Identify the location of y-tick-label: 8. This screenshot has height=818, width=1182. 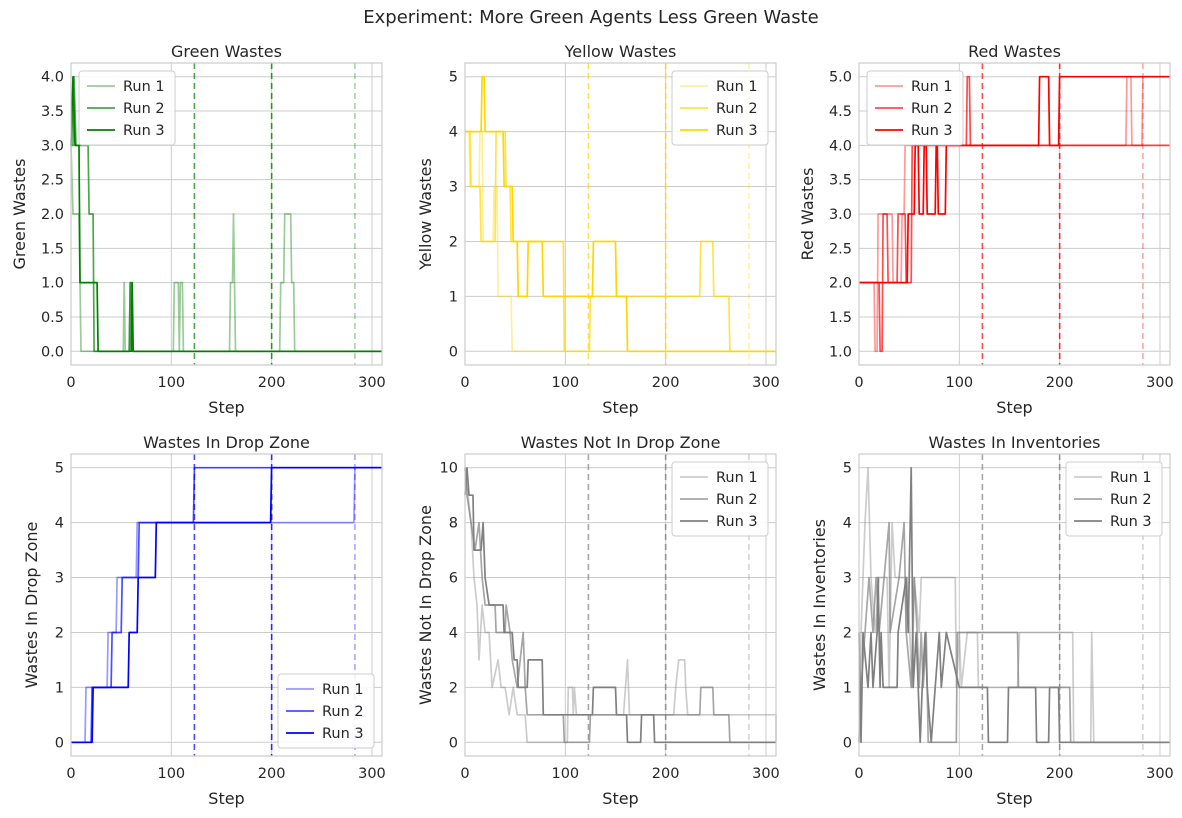
(453, 524).